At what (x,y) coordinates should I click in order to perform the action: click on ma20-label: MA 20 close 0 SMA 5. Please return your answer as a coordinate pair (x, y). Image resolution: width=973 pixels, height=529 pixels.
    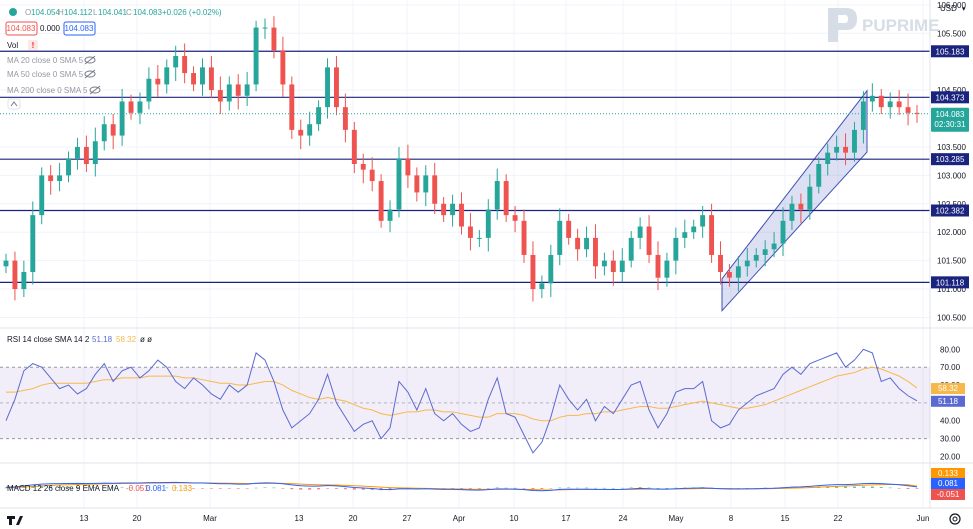
    Looking at the image, I should click on (45, 60).